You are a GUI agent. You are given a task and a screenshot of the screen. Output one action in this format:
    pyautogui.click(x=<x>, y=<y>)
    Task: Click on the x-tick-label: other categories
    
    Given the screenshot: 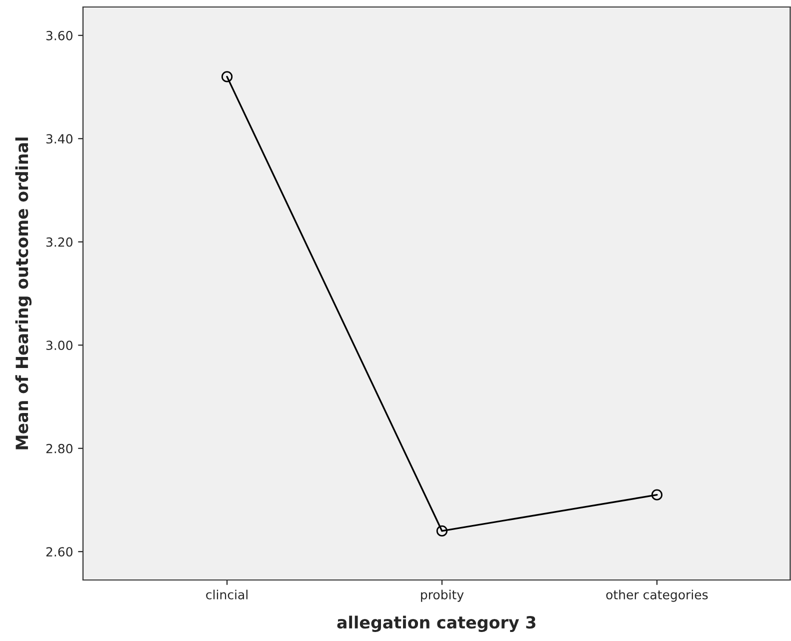 What is the action you would take?
    pyautogui.click(x=657, y=596)
    